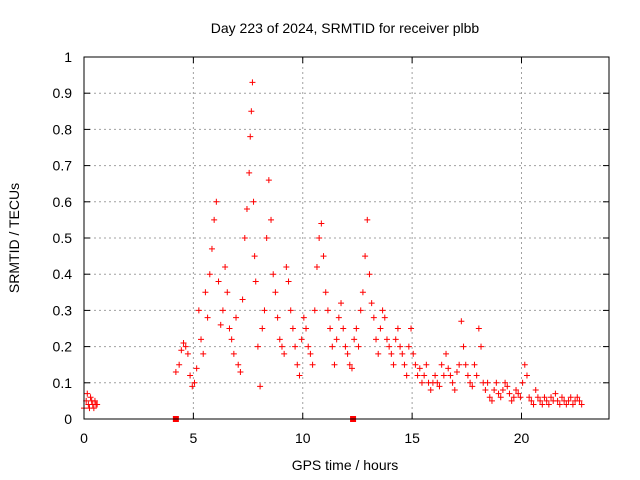 Image resolution: width=640 pixels, height=480 pixels. What do you see at coordinates (63, 202) in the screenshot?
I see `y-tick-label: 0.6` at bounding box center [63, 202].